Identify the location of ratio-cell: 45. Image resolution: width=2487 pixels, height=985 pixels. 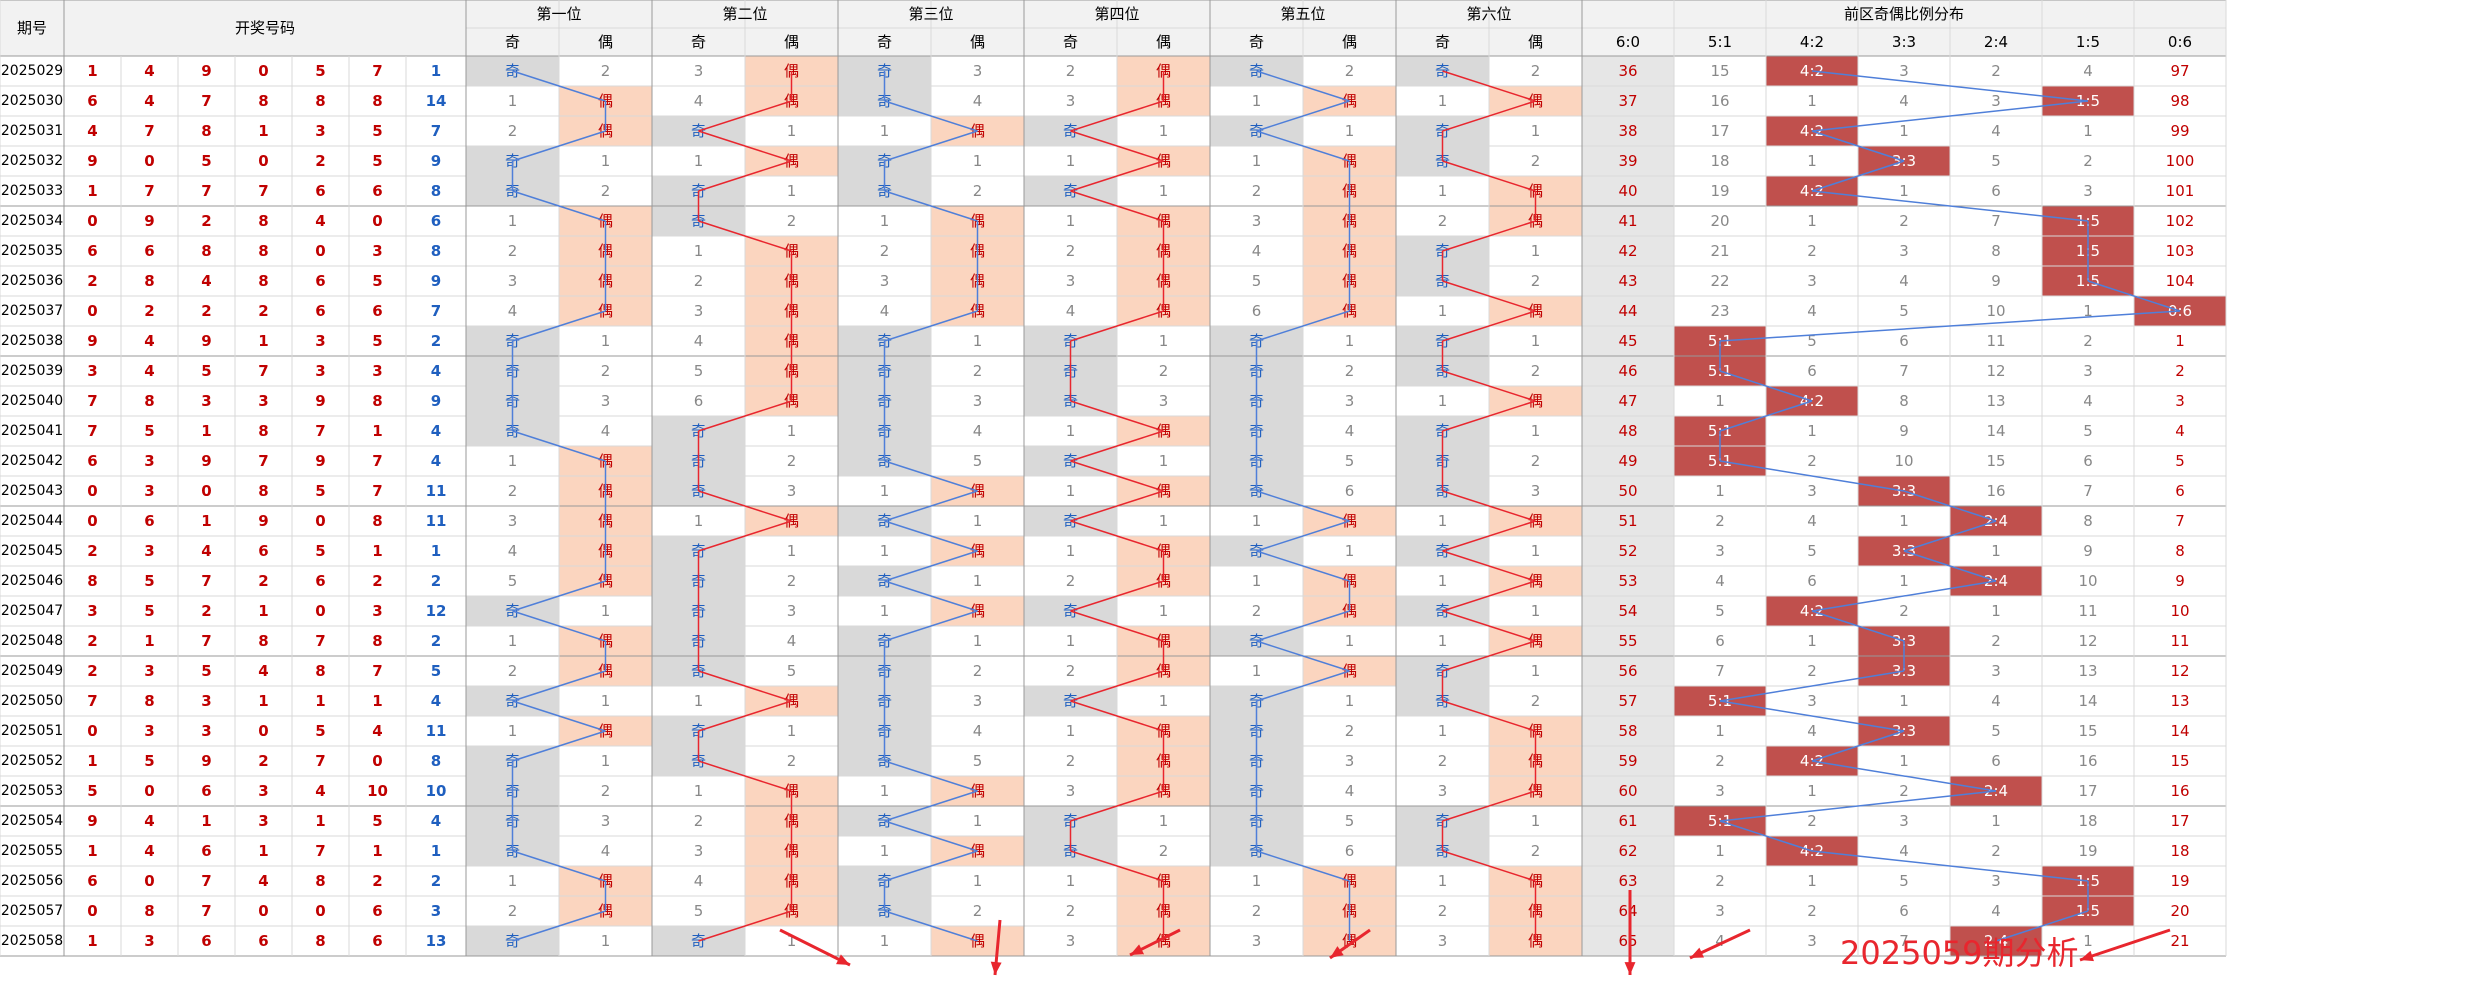
(1627, 341).